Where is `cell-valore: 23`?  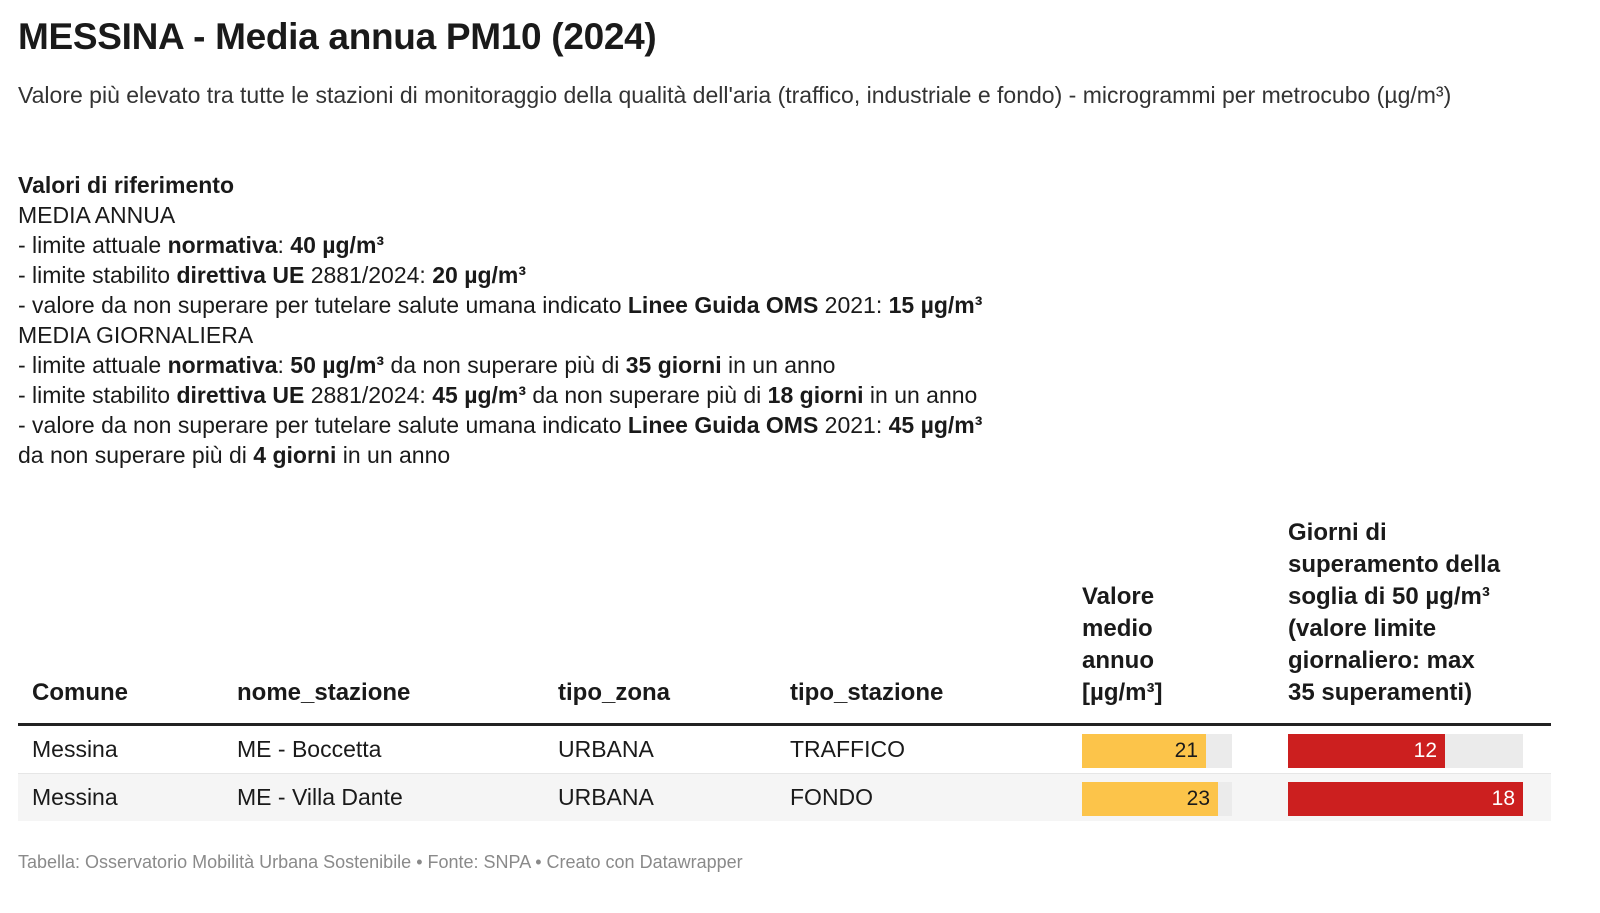
cell-valore: 23 is located at coordinates (1157, 797).